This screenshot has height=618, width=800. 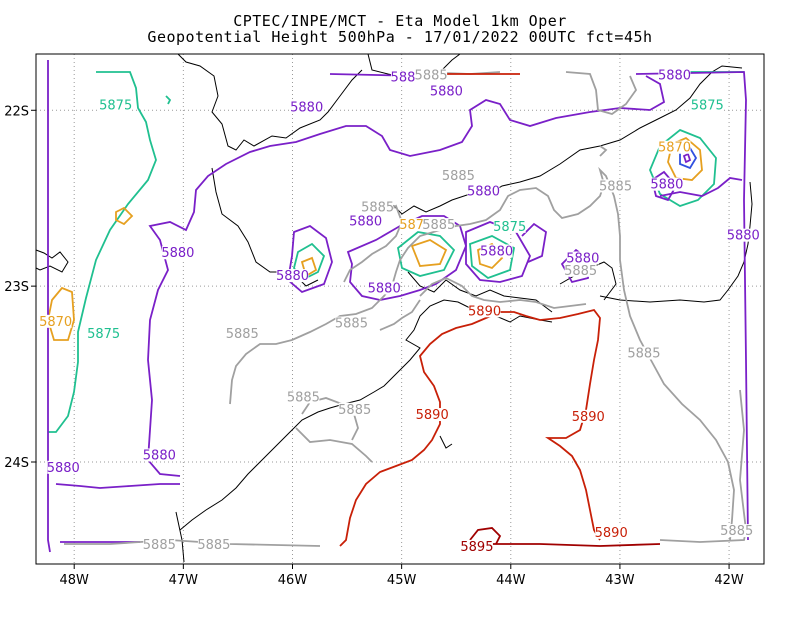 I want to click on contour-5875-east-high, so click(x=683, y=167).